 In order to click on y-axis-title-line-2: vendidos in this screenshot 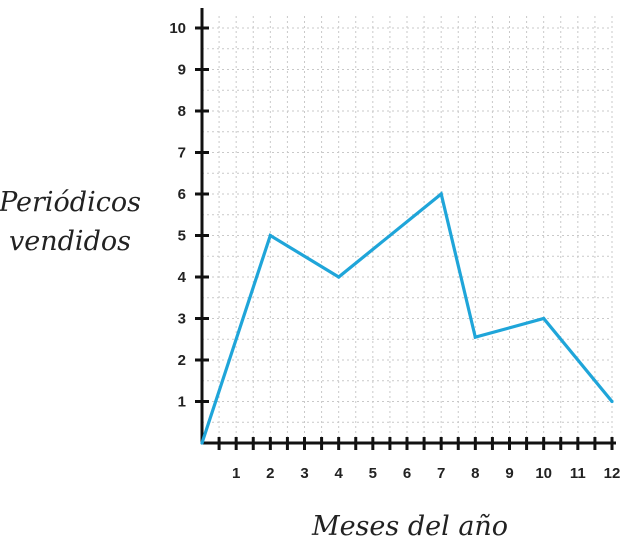, I will do `click(70, 241)`.